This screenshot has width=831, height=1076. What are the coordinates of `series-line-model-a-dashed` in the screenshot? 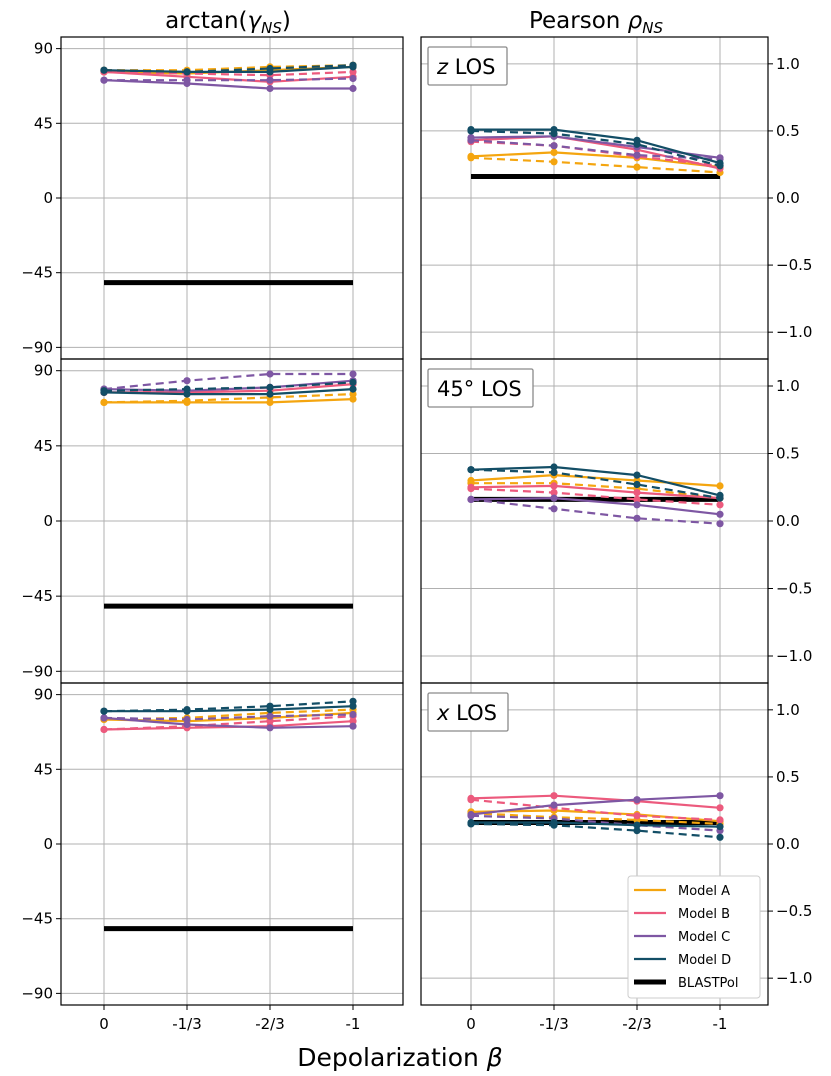 It's located at (595, 818).